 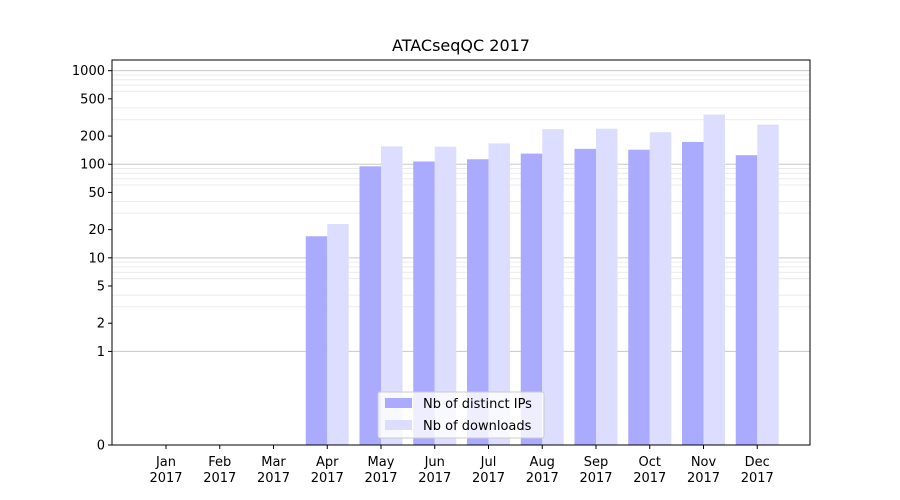 I want to click on bar-downloads-dec, so click(x=768, y=284).